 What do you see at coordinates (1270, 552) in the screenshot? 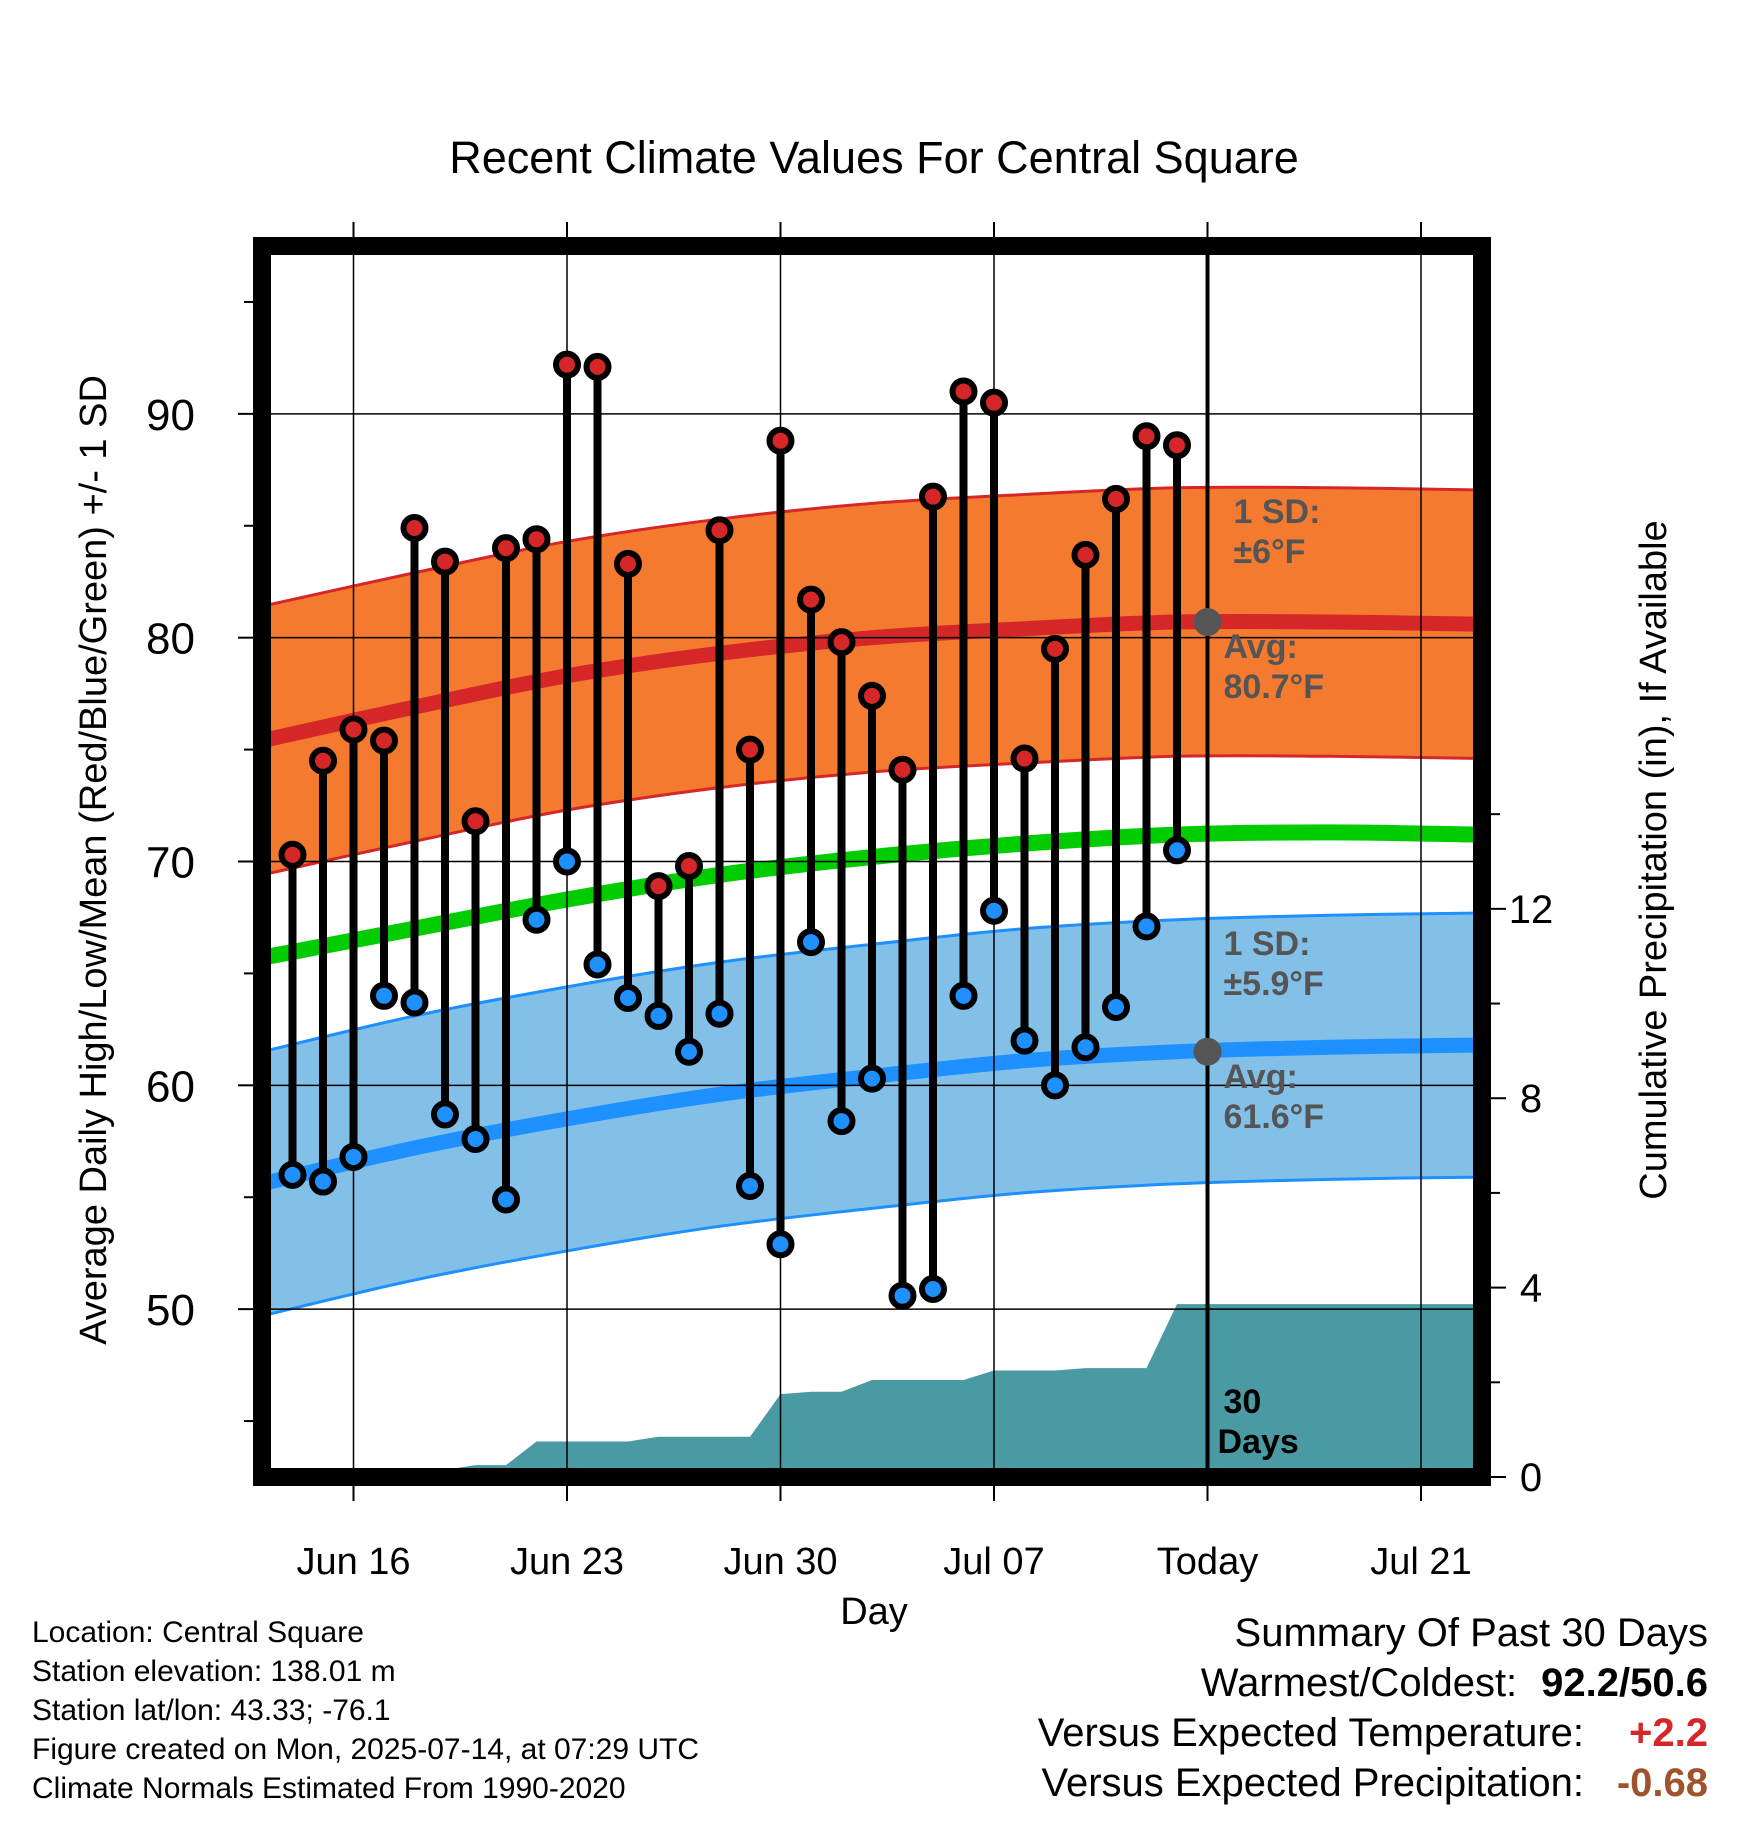
I see `high-sd-annotation: ±6°F` at bounding box center [1270, 552].